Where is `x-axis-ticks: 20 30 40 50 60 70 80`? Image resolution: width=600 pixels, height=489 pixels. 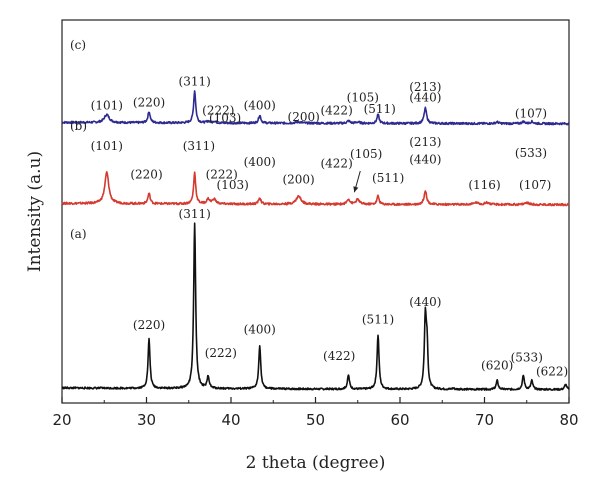 x-axis-ticks: 20 30 40 50 60 70 80 is located at coordinates (315, 413).